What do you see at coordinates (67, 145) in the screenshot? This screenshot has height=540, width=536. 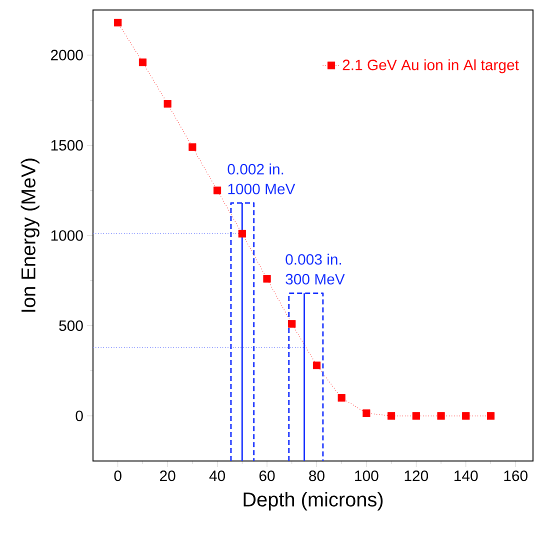 I see `y-tick-label: 1500` at bounding box center [67, 145].